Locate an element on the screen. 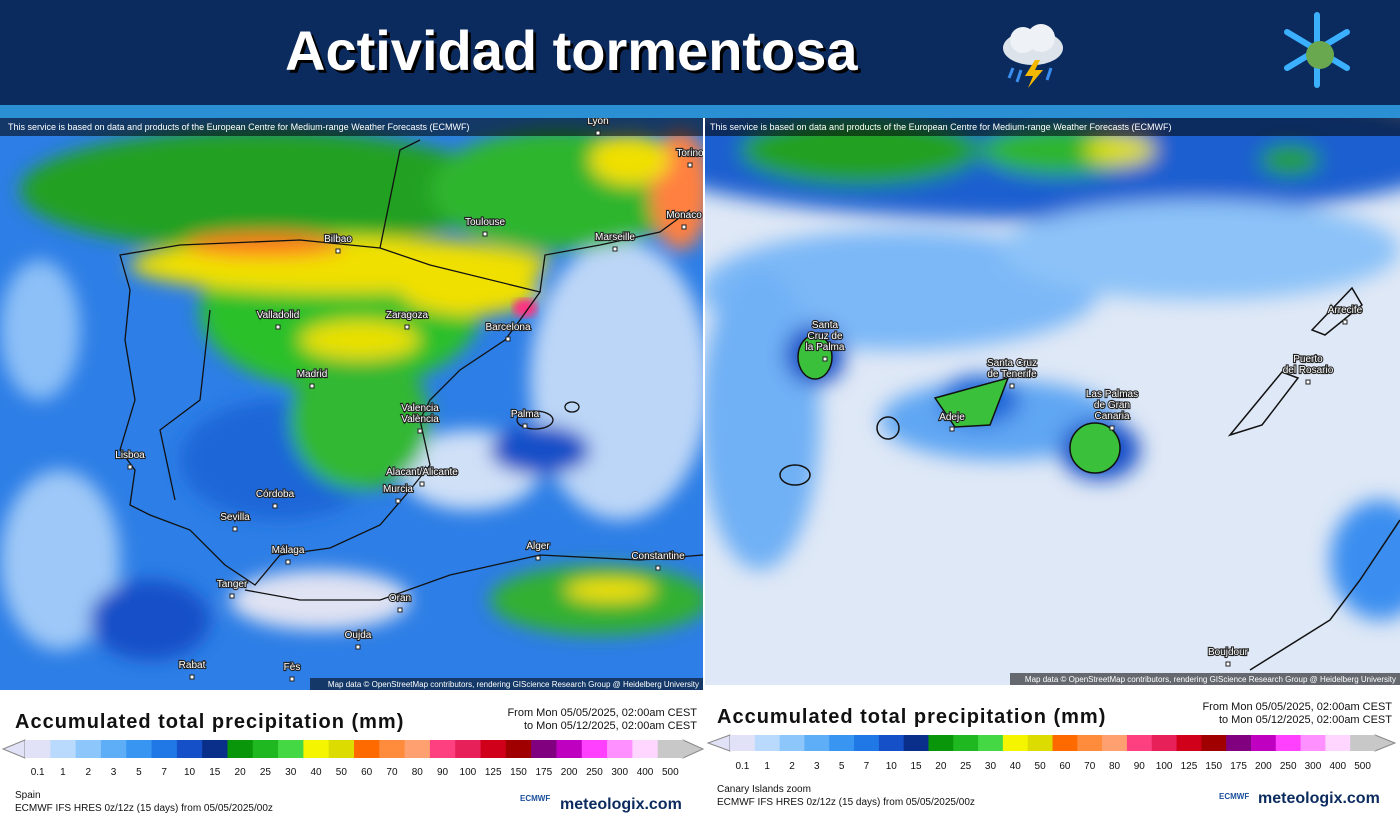  city-label: Adeje is located at coordinates (952, 417).